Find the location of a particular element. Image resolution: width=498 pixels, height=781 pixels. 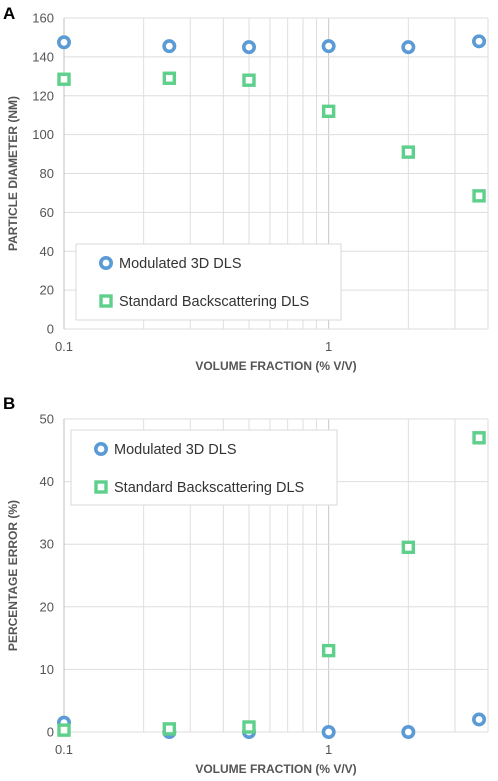

y-tick-label: 100 is located at coordinates (43, 134).